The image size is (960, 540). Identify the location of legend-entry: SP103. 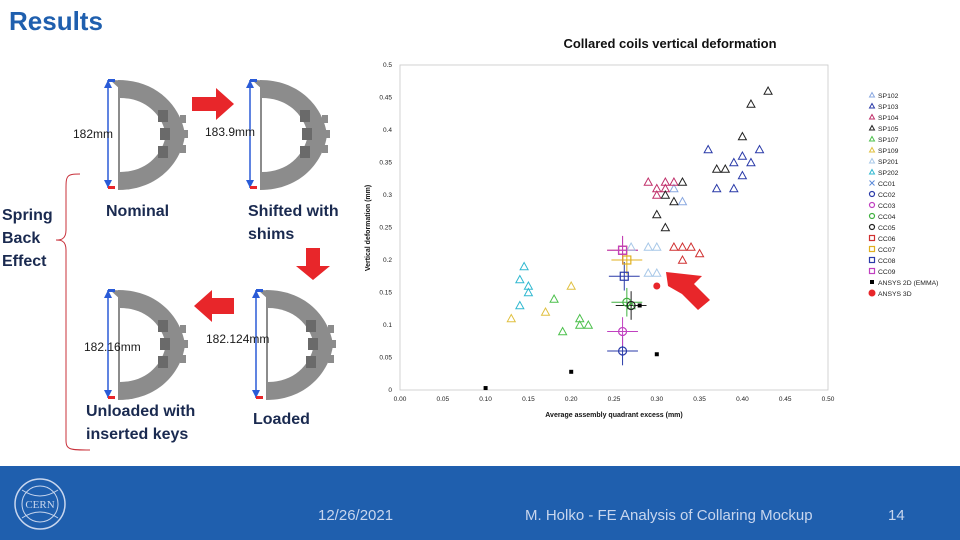
(888, 107).